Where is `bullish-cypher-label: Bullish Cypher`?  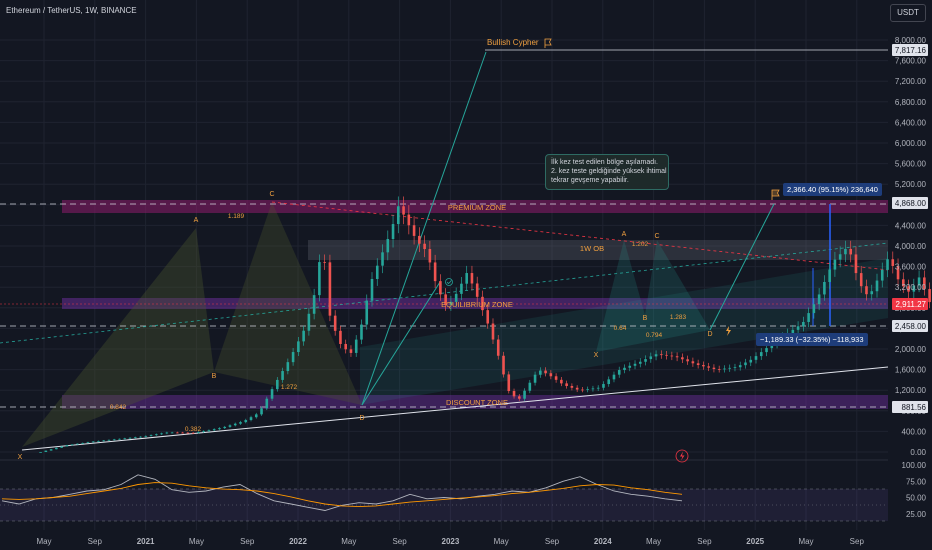 bullish-cypher-label: Bullish Cypher is located at coordinates (513, 42).